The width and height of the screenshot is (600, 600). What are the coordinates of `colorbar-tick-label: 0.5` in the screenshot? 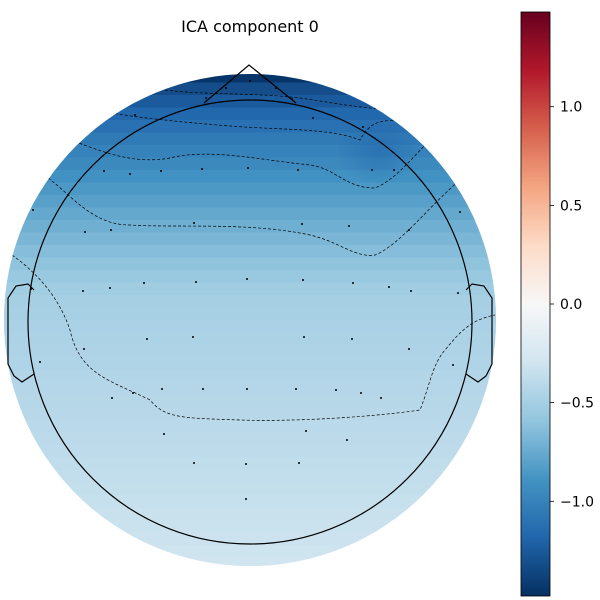 It's located at (571, 206).